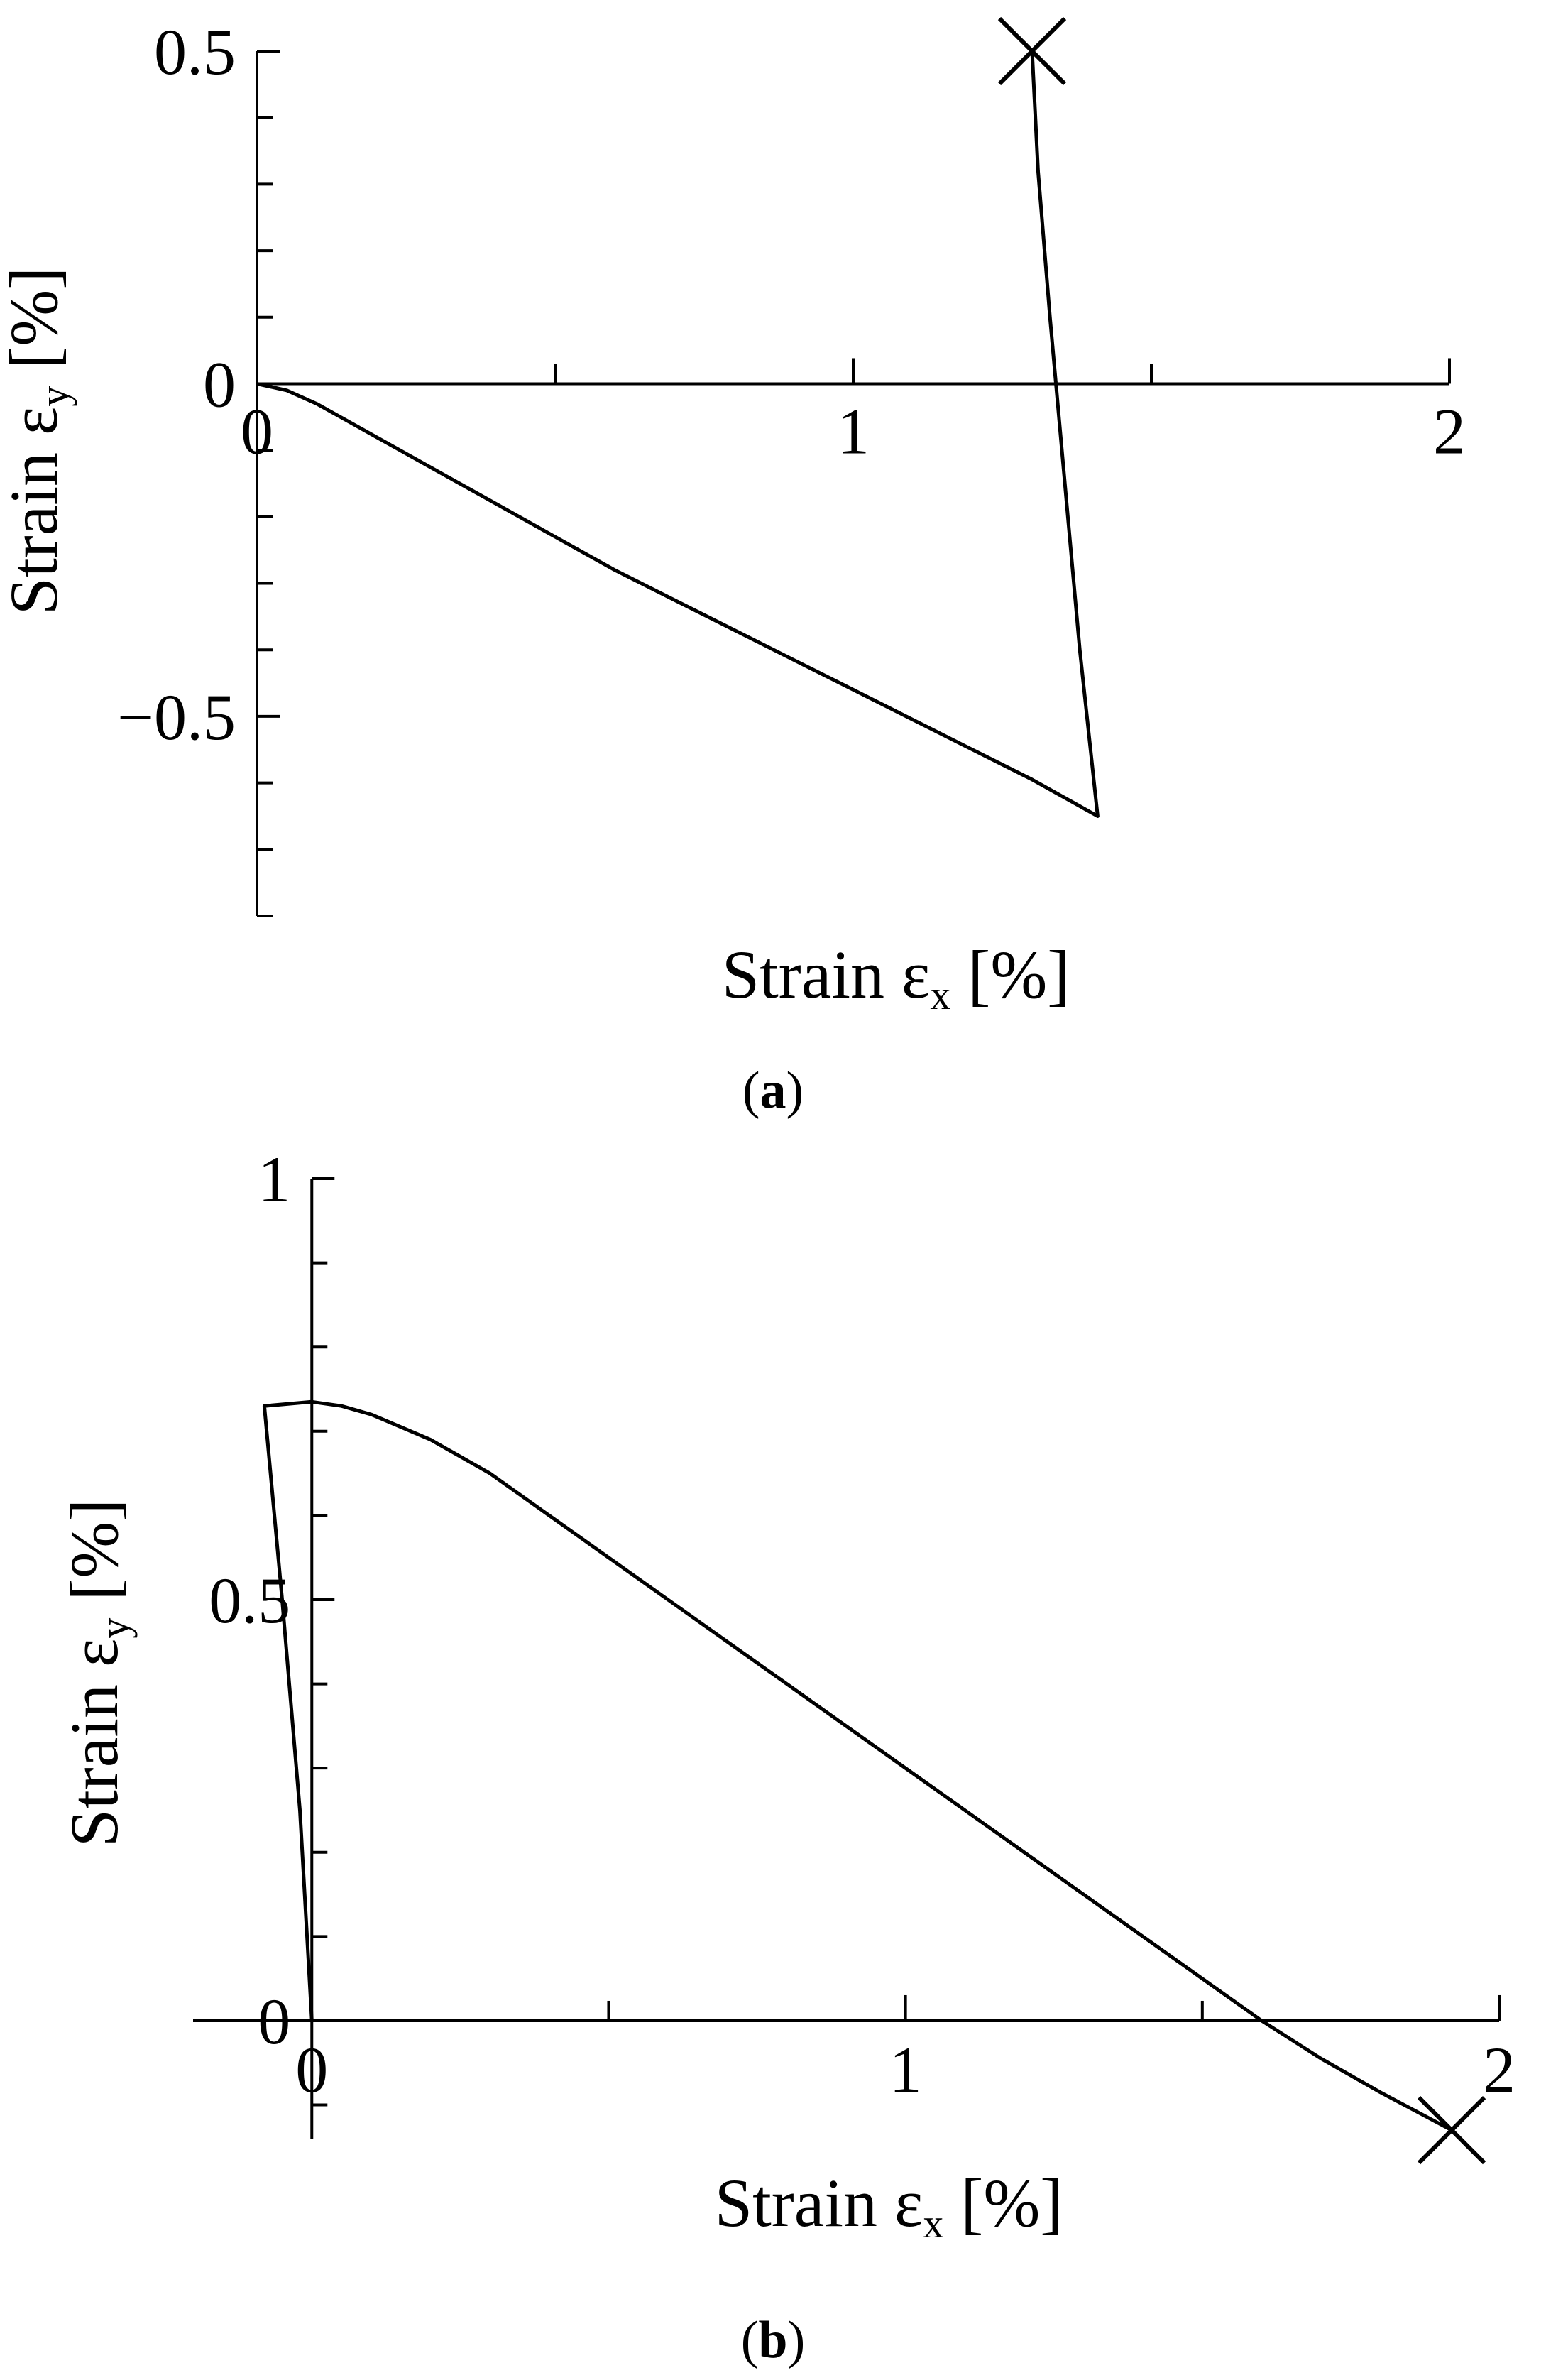 This screenshot has width=1546, height=2380. Describe the element at coordinates (773, 1091) in the screenshot. I see `panel-caption: (a)` at that location.